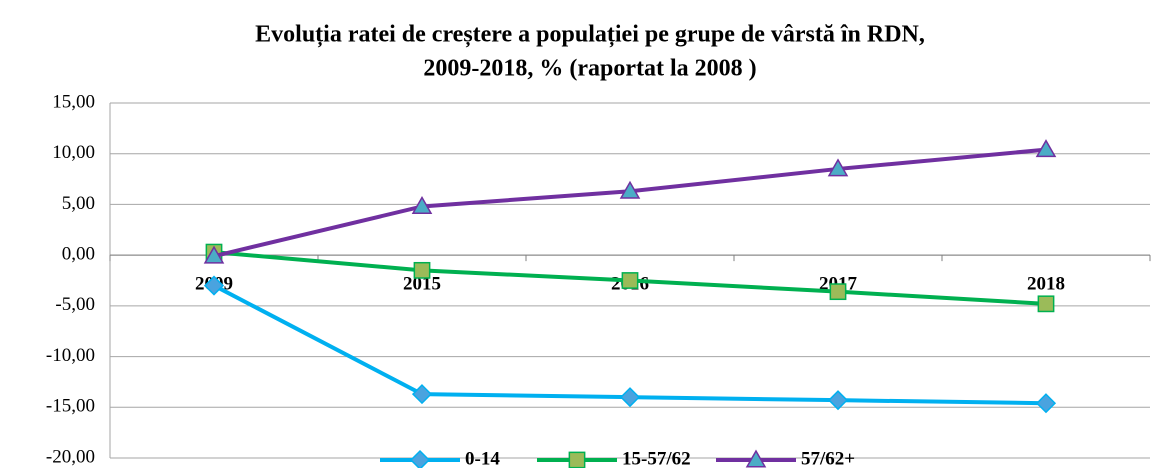  Describe the element at coordinates (589, 69) in the screenshot. I see `chart-title: 2009-2018, % (raportat la 2008 )` at that location.